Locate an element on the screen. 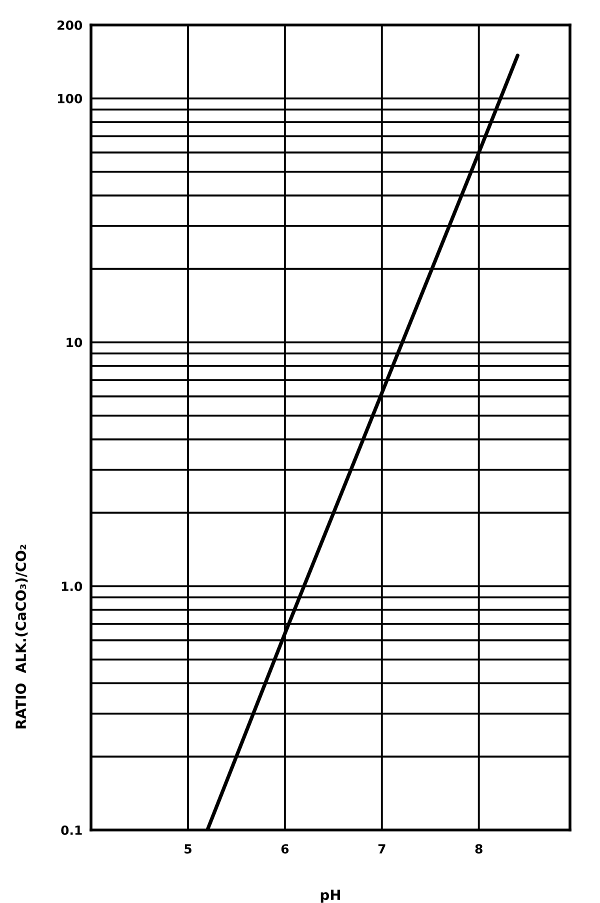  y-tick-label: 1.0 is located at coordinates (72, 587).